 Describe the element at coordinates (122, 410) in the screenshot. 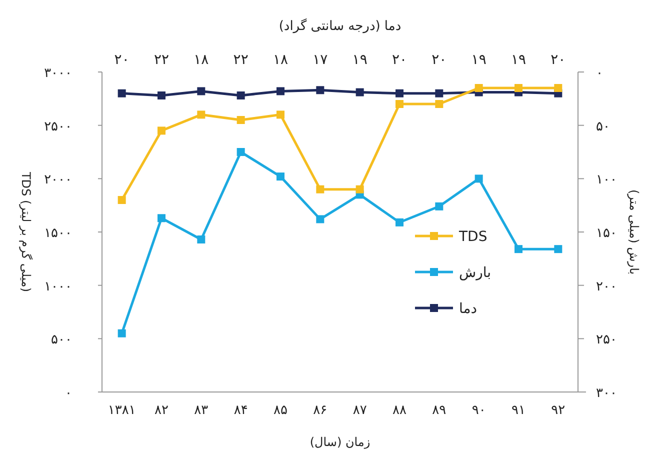

I see `x-tick-label: ۱۳۸۱` at that location.